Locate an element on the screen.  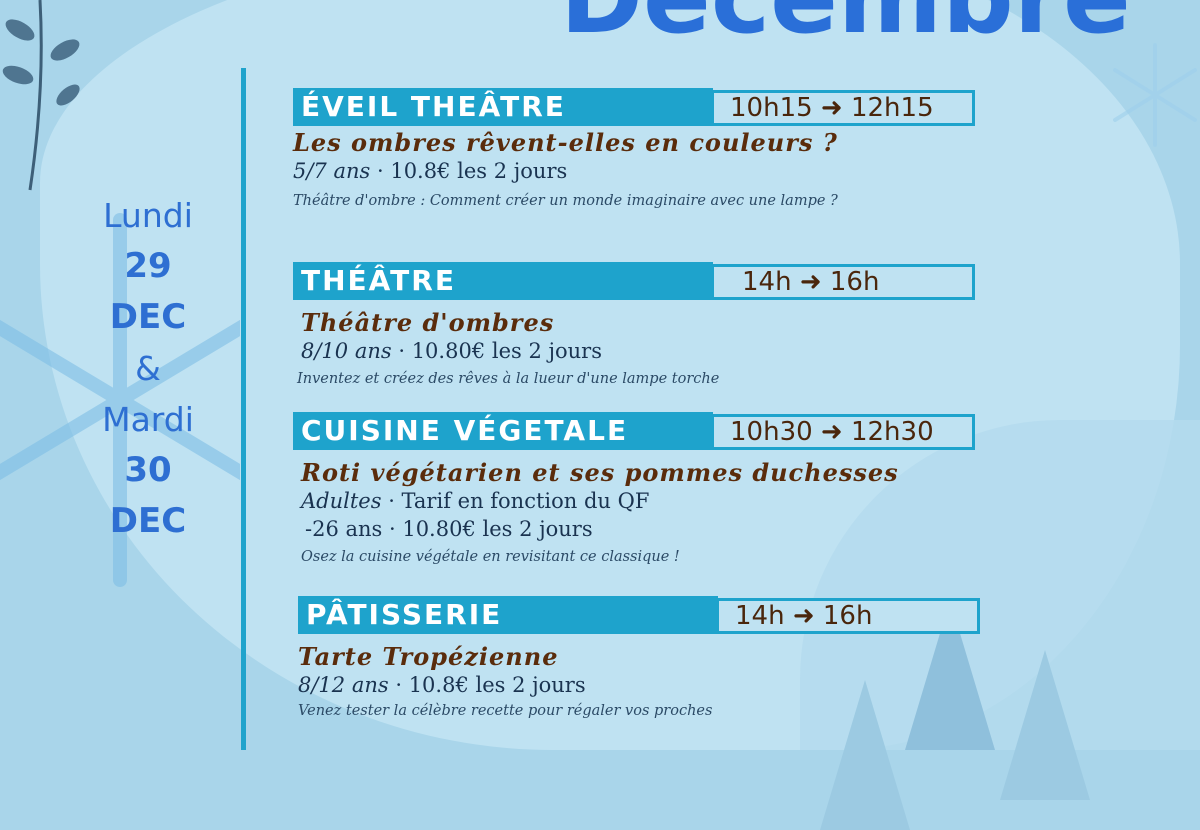
age-label: Adultes is located at coordinates (341, 501).